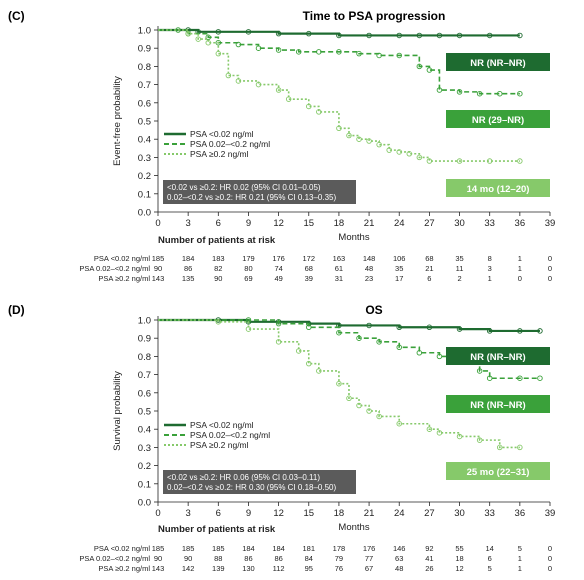  What do you see at coordinates (490, 258) in the screenshot?
I see `risk-value: 8` at bounding box center [490, 258].